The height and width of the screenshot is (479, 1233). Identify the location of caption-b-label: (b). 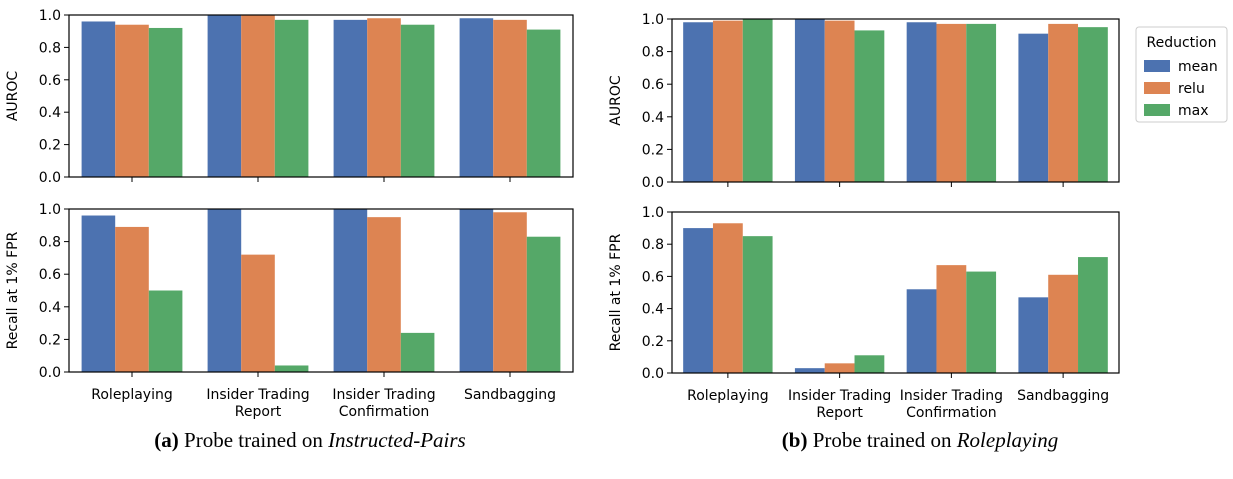
(794, 440).